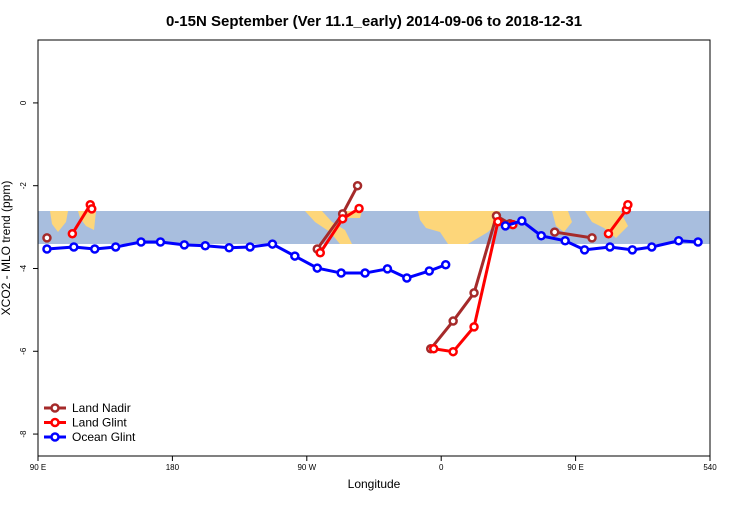 The width and height of the screenshot is (750, 505). I want to click on x-tick-label: 90 W, so click(306, 467).